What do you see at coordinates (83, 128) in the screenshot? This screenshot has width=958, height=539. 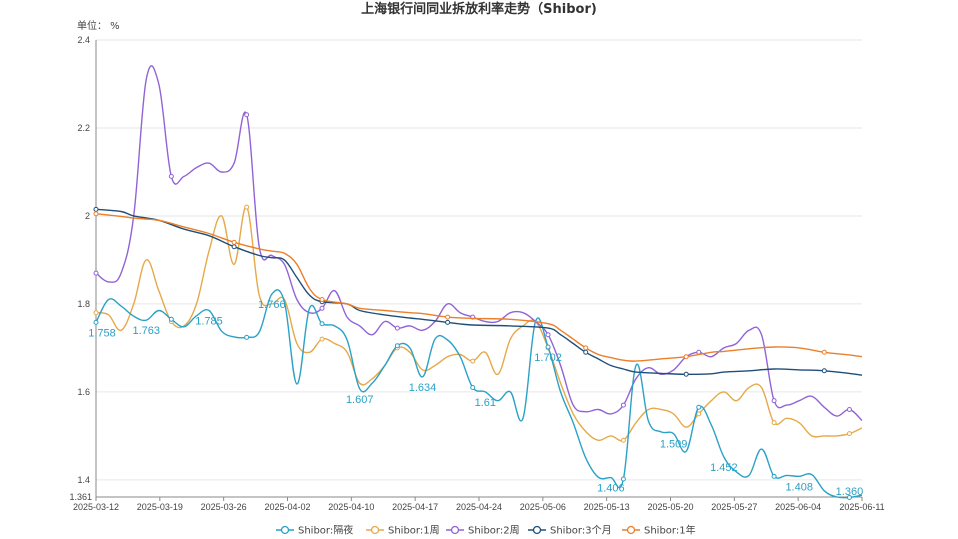 I see `y-tick-label: 2.2` at bounding box center [83, 128].